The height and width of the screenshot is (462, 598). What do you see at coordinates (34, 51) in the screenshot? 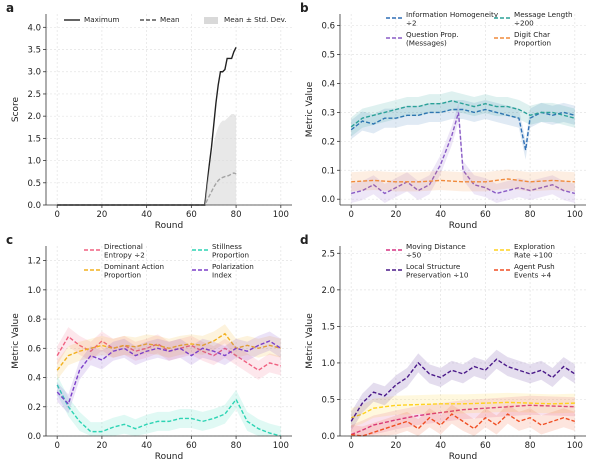
I see `y-tick-label-7: 3.5` at bounding box center [34, 51].